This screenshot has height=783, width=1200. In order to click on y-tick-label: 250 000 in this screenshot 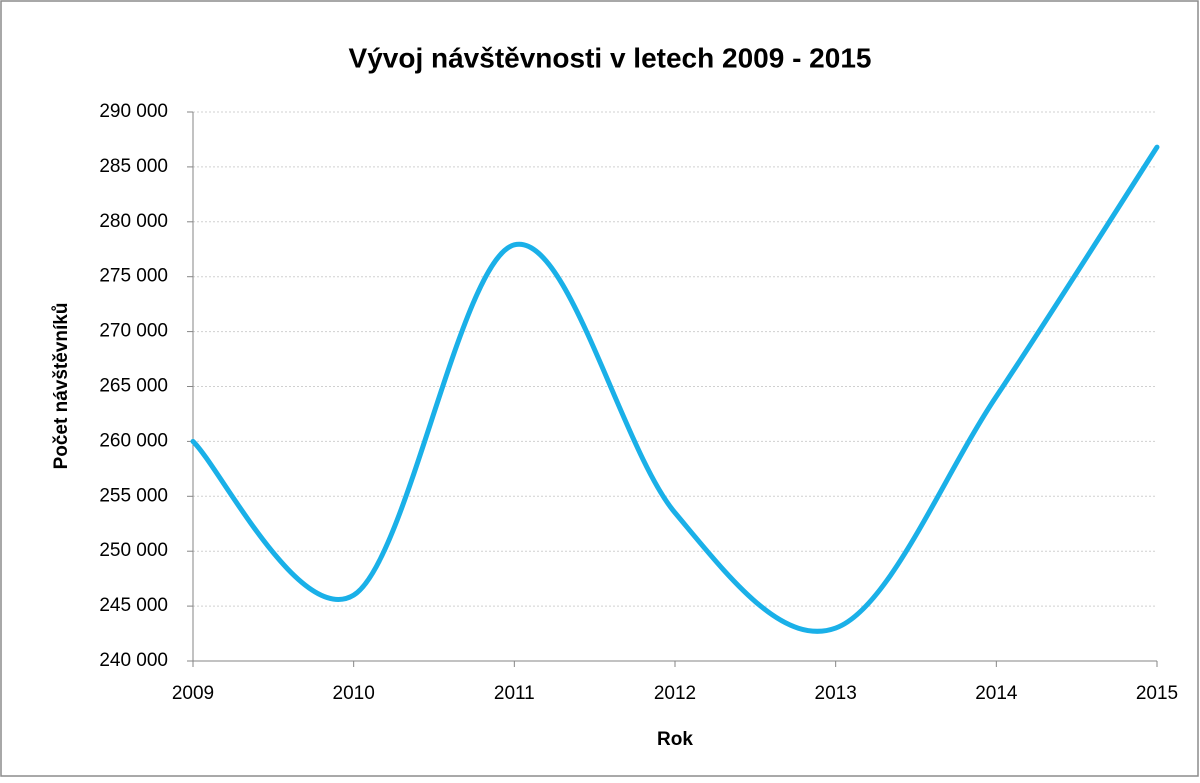, I will do `click(133, 550)`.